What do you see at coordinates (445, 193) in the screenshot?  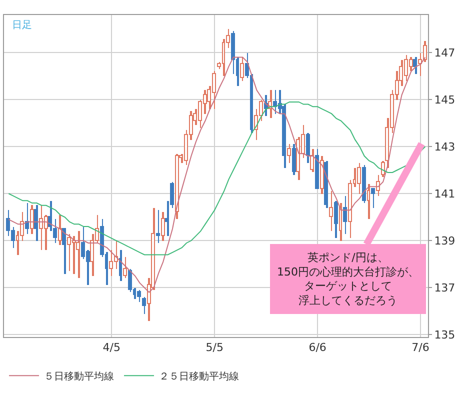 I see `y-tick-label: 141` at bounding box center [445, 193].